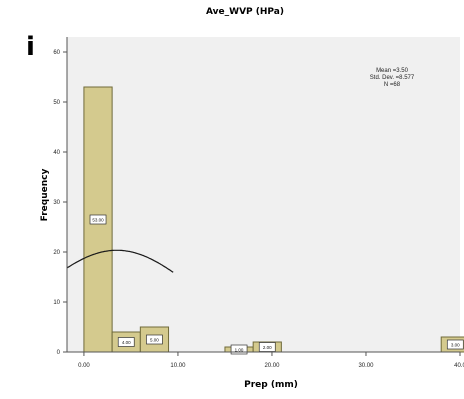 This screenshot has width=464, height=399. Describe the element at coordinates (459, 366) in the screenshot. I see `x-tick-label: 40.0` at that location.